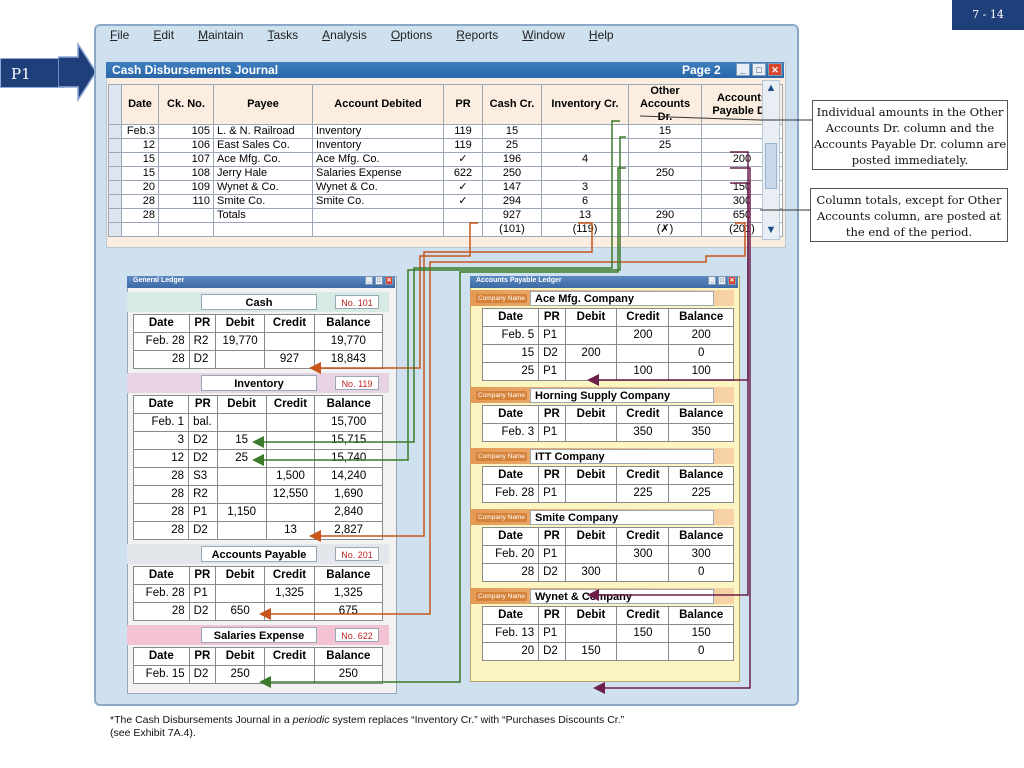 The width and height of the screenshot is (1024, 768). I want to click on general-ledger-title-bar: General Ledger _ □ ✕, so click(261, 282).